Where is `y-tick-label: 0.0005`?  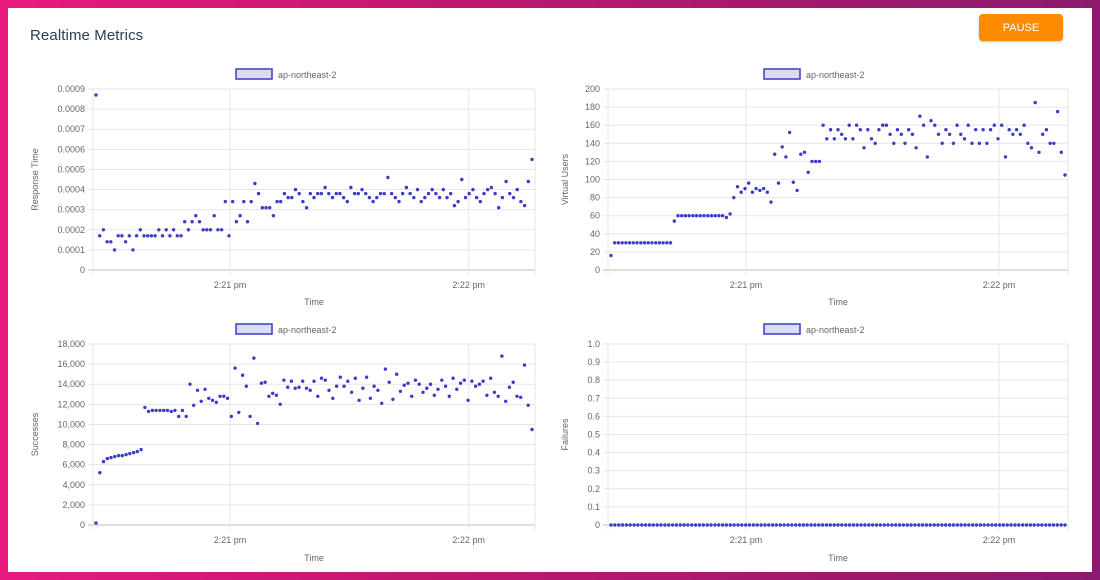
y-tick-label: 0.0005 is located at coordinates (71, 169).